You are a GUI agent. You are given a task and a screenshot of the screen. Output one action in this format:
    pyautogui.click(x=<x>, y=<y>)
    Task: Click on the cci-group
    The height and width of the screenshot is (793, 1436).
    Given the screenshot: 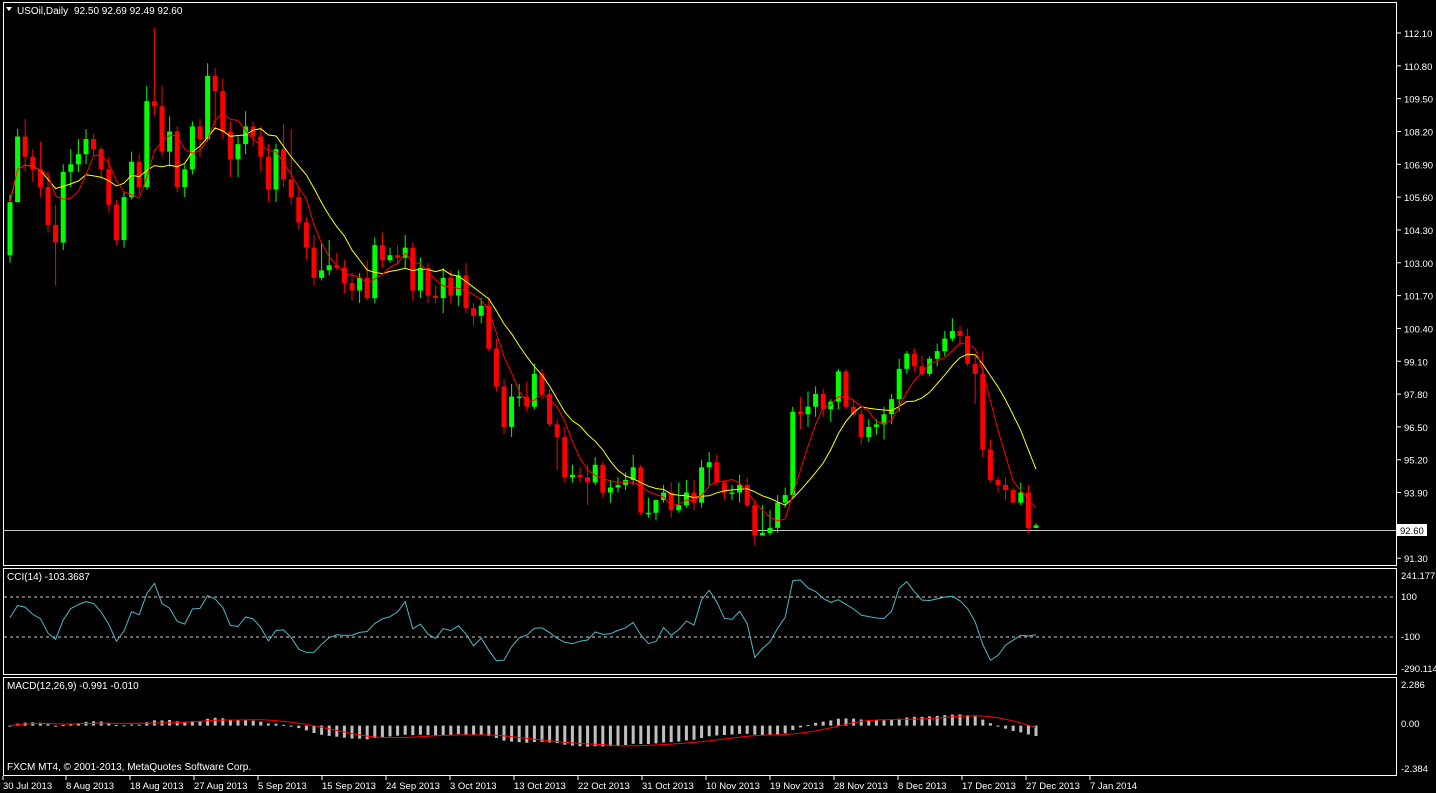 What is the action you would take?
    pyautogui.click(x=523, y=620)
    